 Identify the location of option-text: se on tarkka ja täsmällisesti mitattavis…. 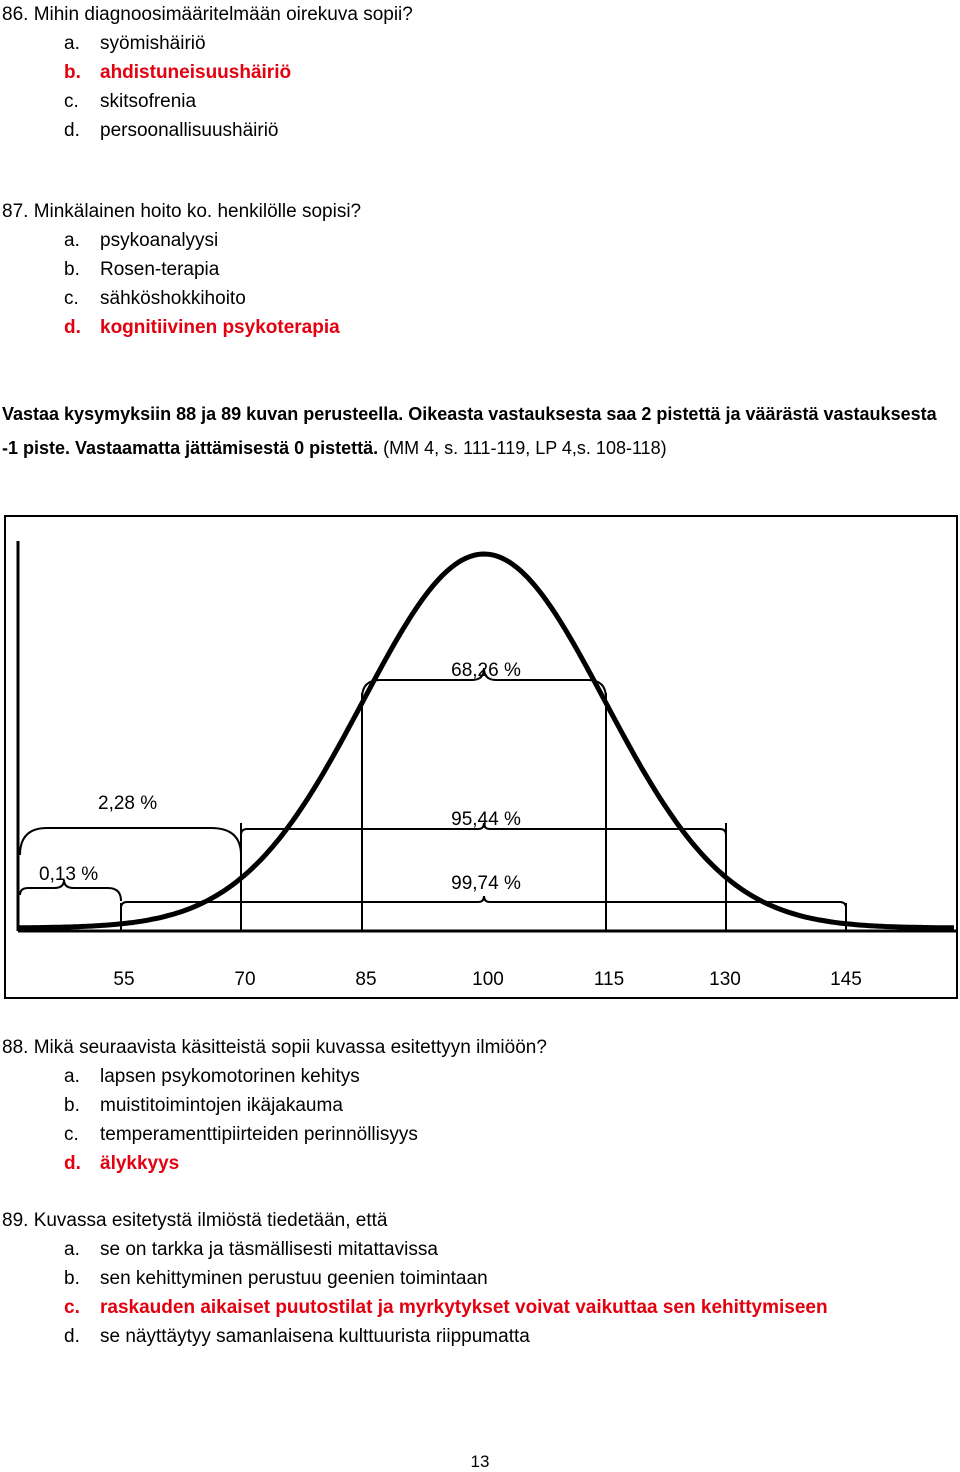
(269, 1249).